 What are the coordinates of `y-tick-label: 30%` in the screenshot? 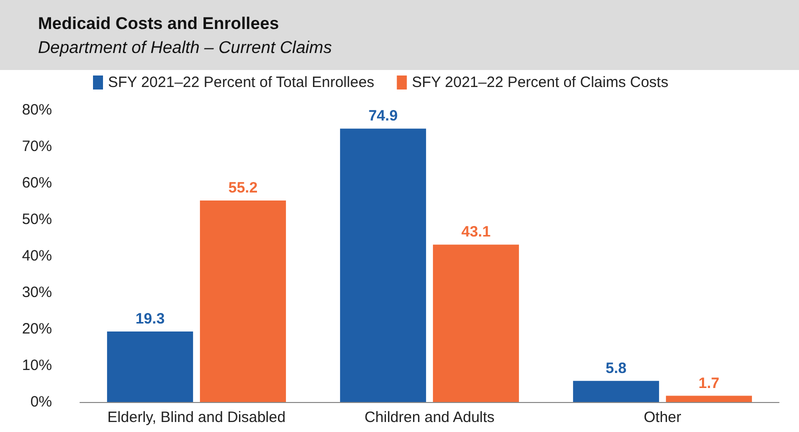 It's located at (37, 292).